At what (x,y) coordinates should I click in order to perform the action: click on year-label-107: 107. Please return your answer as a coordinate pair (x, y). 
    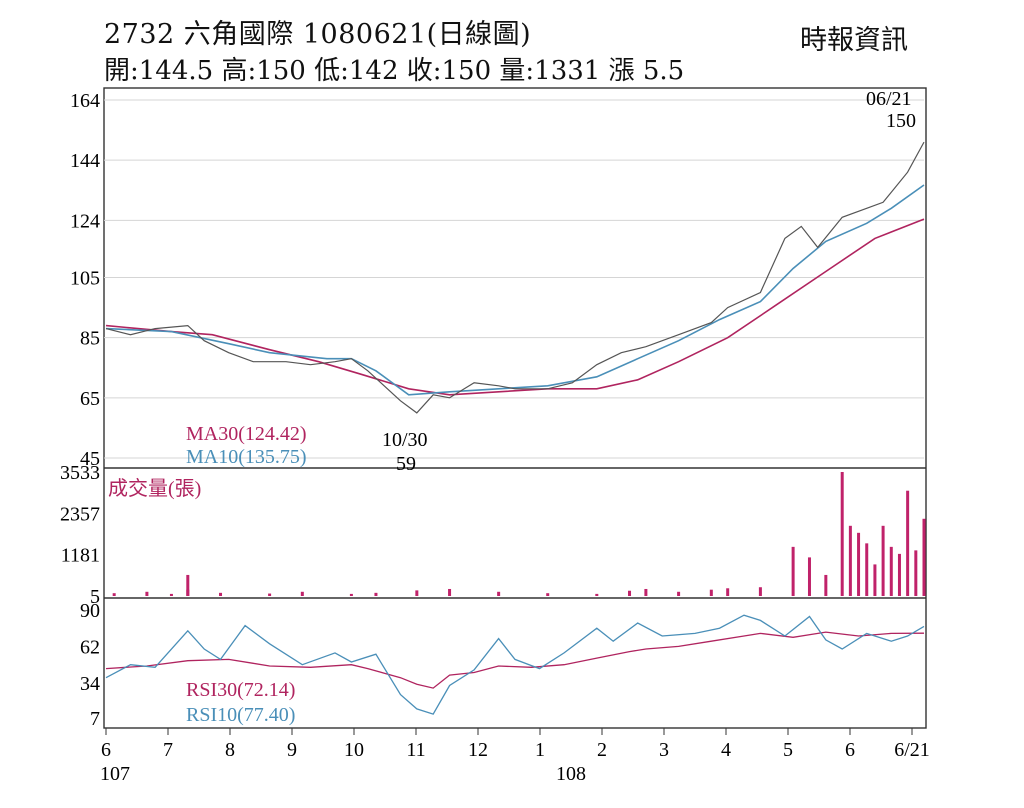
    Looking at the image, I should click on (115, 774).